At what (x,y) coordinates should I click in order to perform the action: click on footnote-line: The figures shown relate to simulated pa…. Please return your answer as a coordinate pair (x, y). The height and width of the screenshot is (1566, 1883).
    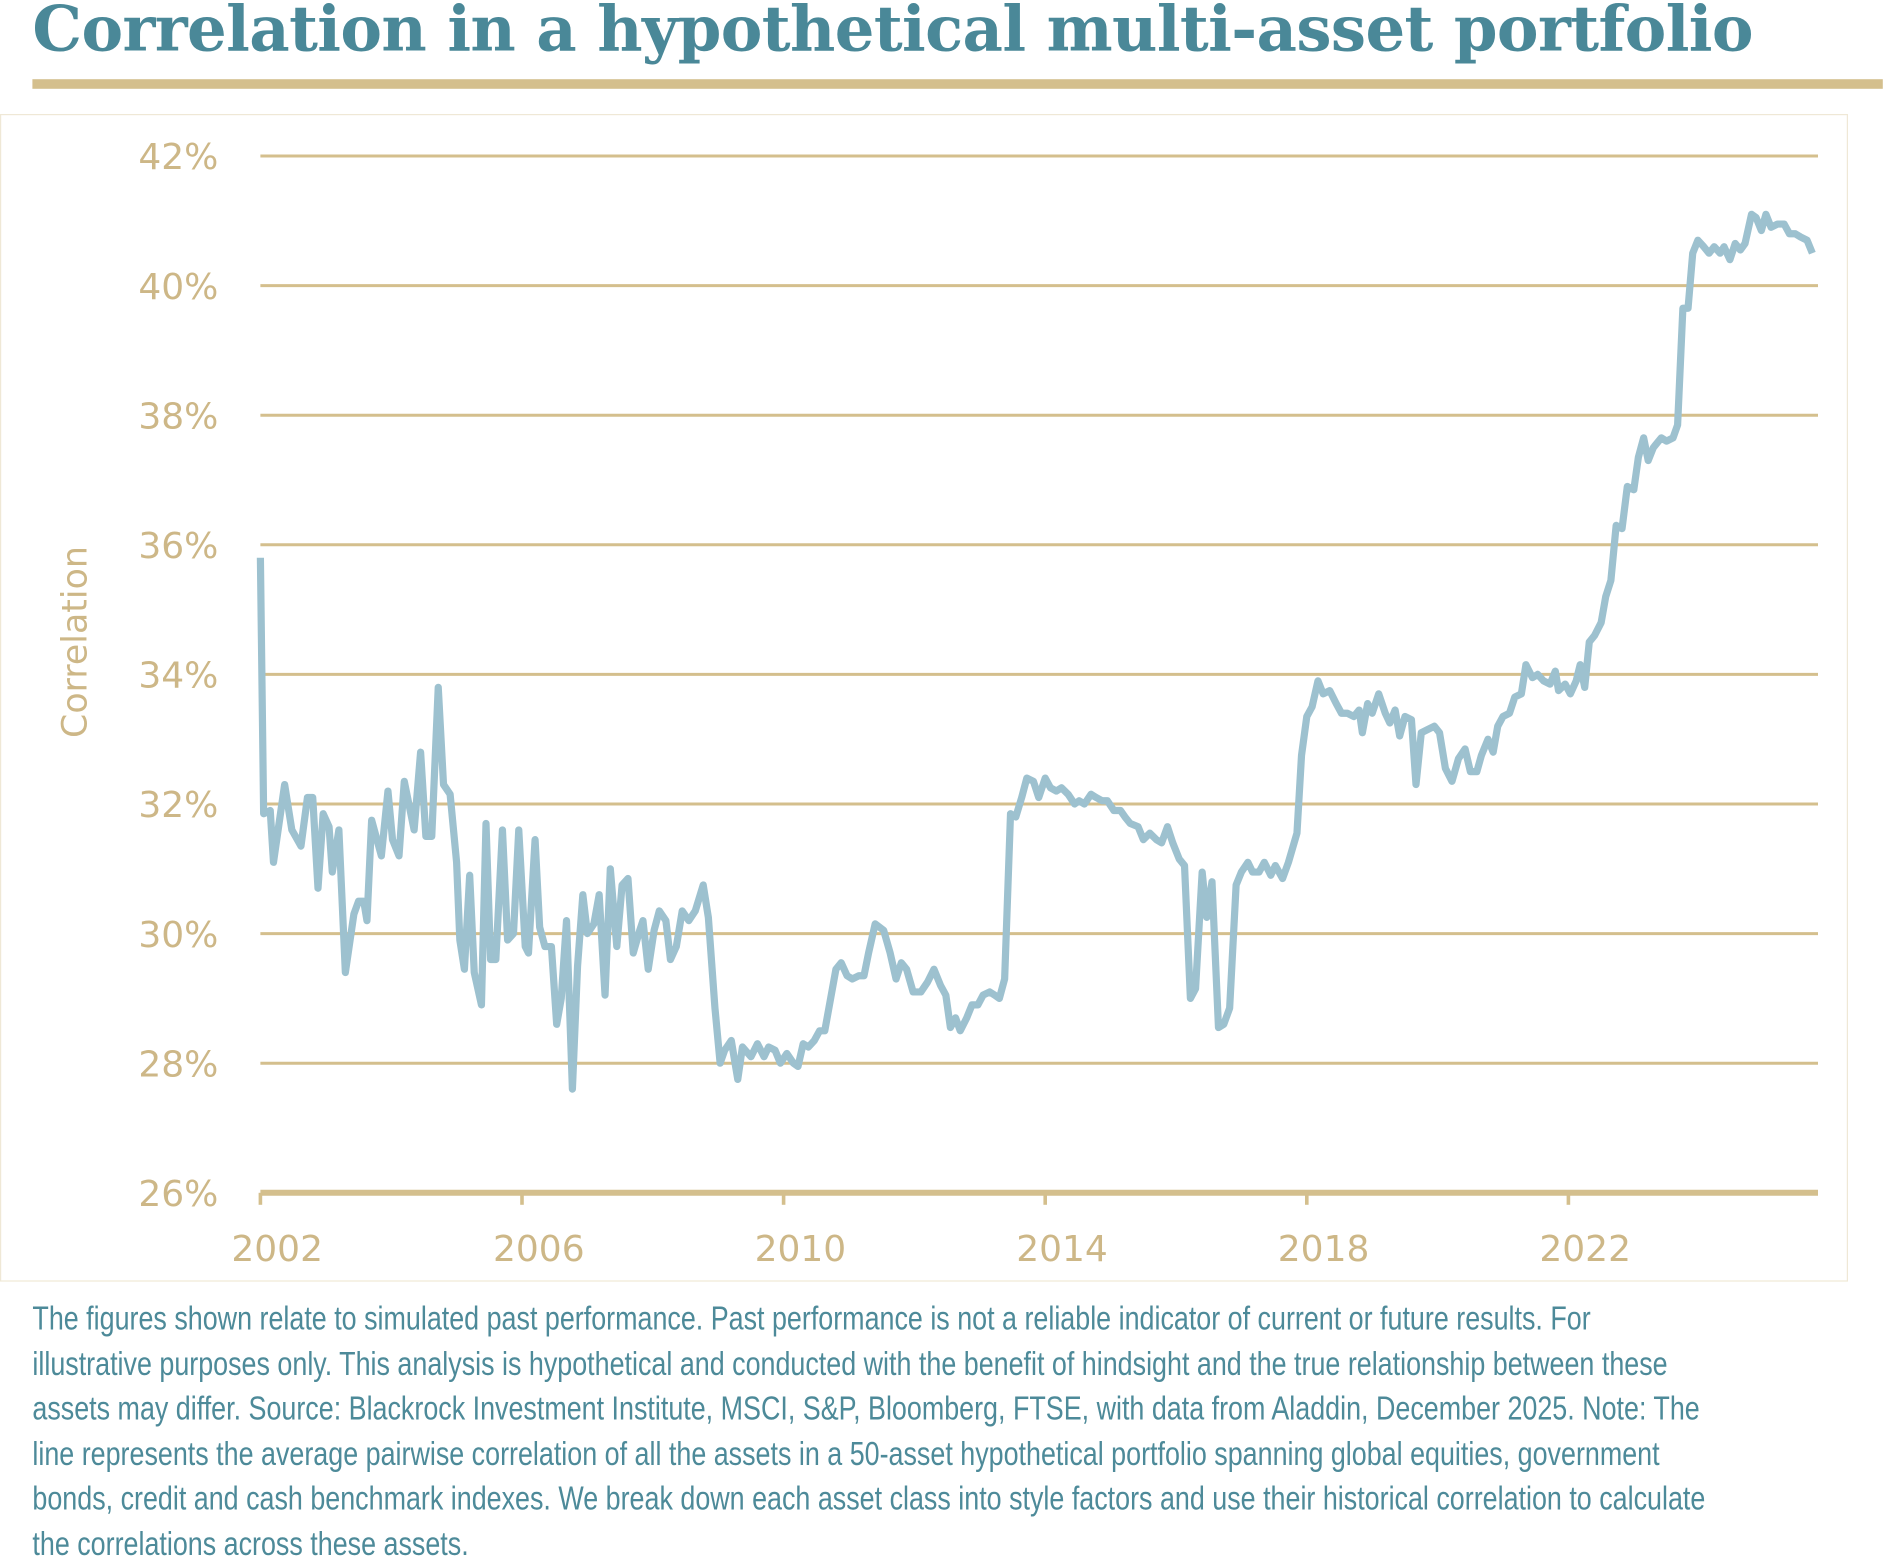
    Looking at the image, I should click on (811, 1318).